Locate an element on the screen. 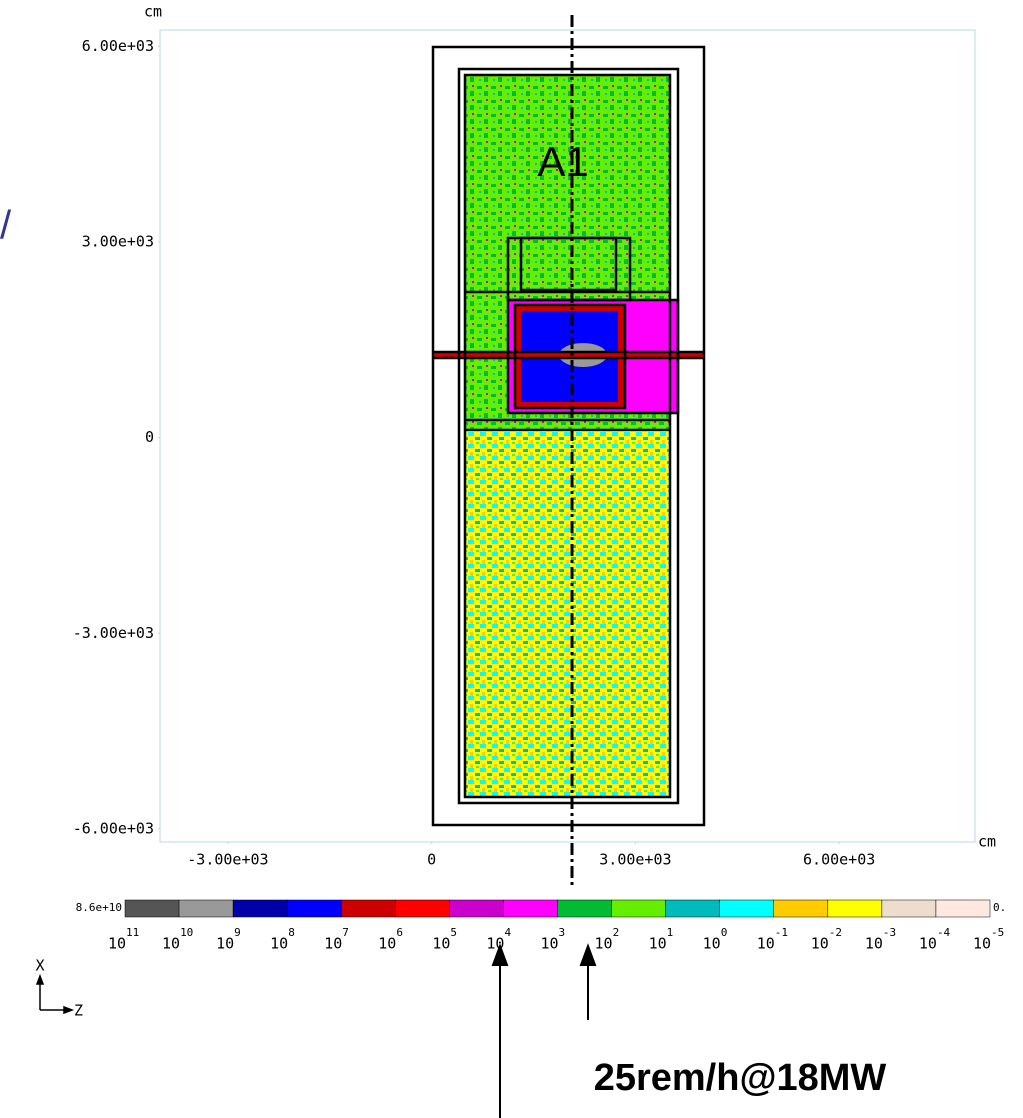  y-tick-label: -6.00e+03 is located at coordinates (113, 828).